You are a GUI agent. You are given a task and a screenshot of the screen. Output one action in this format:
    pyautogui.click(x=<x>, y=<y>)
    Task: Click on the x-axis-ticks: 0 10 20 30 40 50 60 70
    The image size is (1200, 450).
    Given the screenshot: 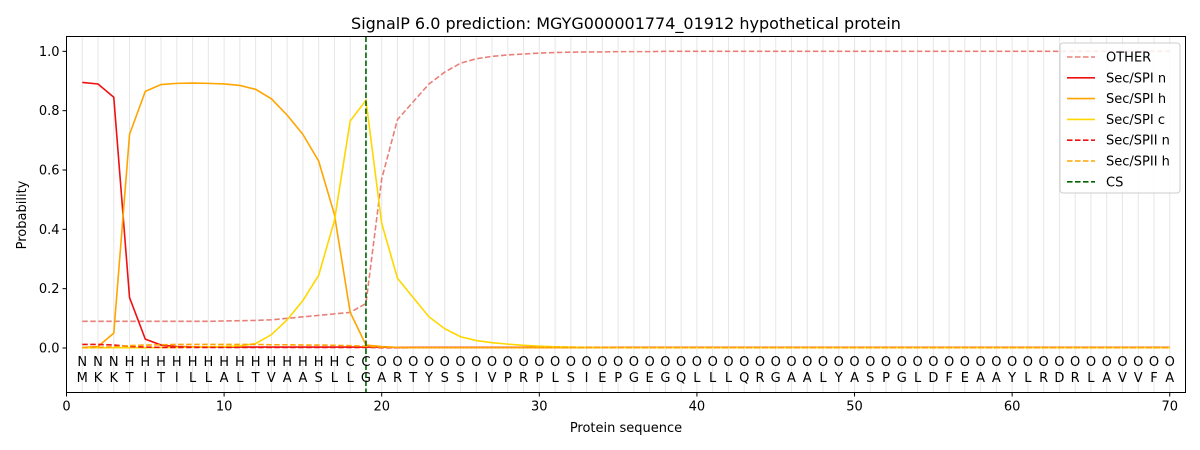 What is the action you would take?
    pyautogui.click(x=620, y=403)
    